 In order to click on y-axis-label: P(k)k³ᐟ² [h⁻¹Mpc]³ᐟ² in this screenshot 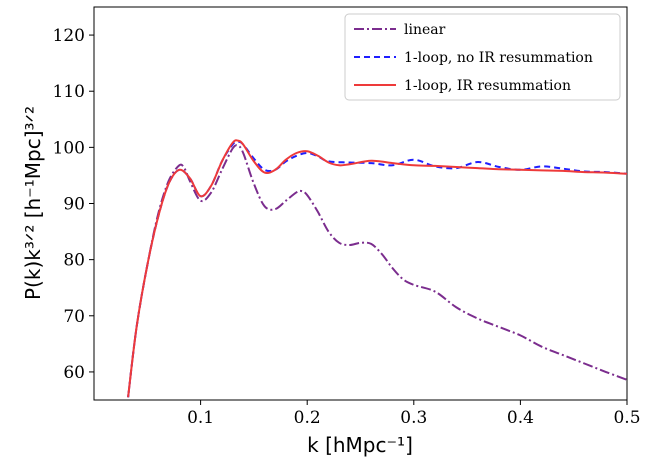, I will do `click(33, 203)`.